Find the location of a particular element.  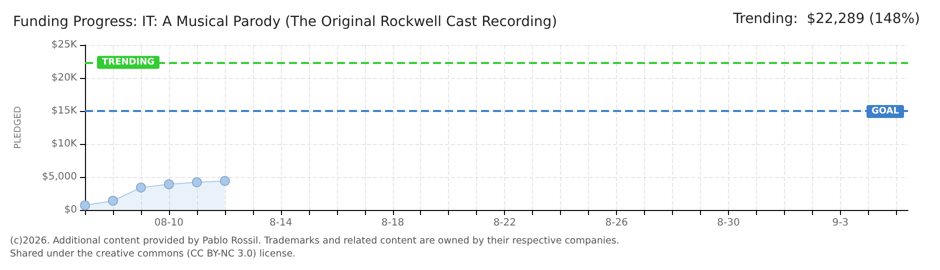

y-tick-label: $10K is located at coordinates (64, 144).